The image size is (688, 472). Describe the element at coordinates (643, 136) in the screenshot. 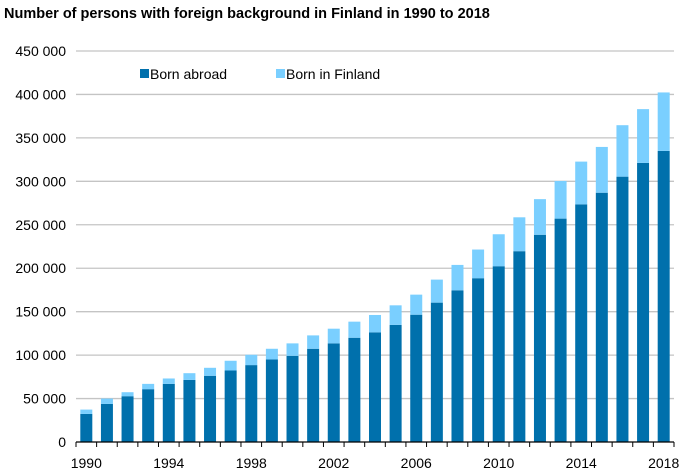

I see `bar-born-in-finland-2017` at that location.